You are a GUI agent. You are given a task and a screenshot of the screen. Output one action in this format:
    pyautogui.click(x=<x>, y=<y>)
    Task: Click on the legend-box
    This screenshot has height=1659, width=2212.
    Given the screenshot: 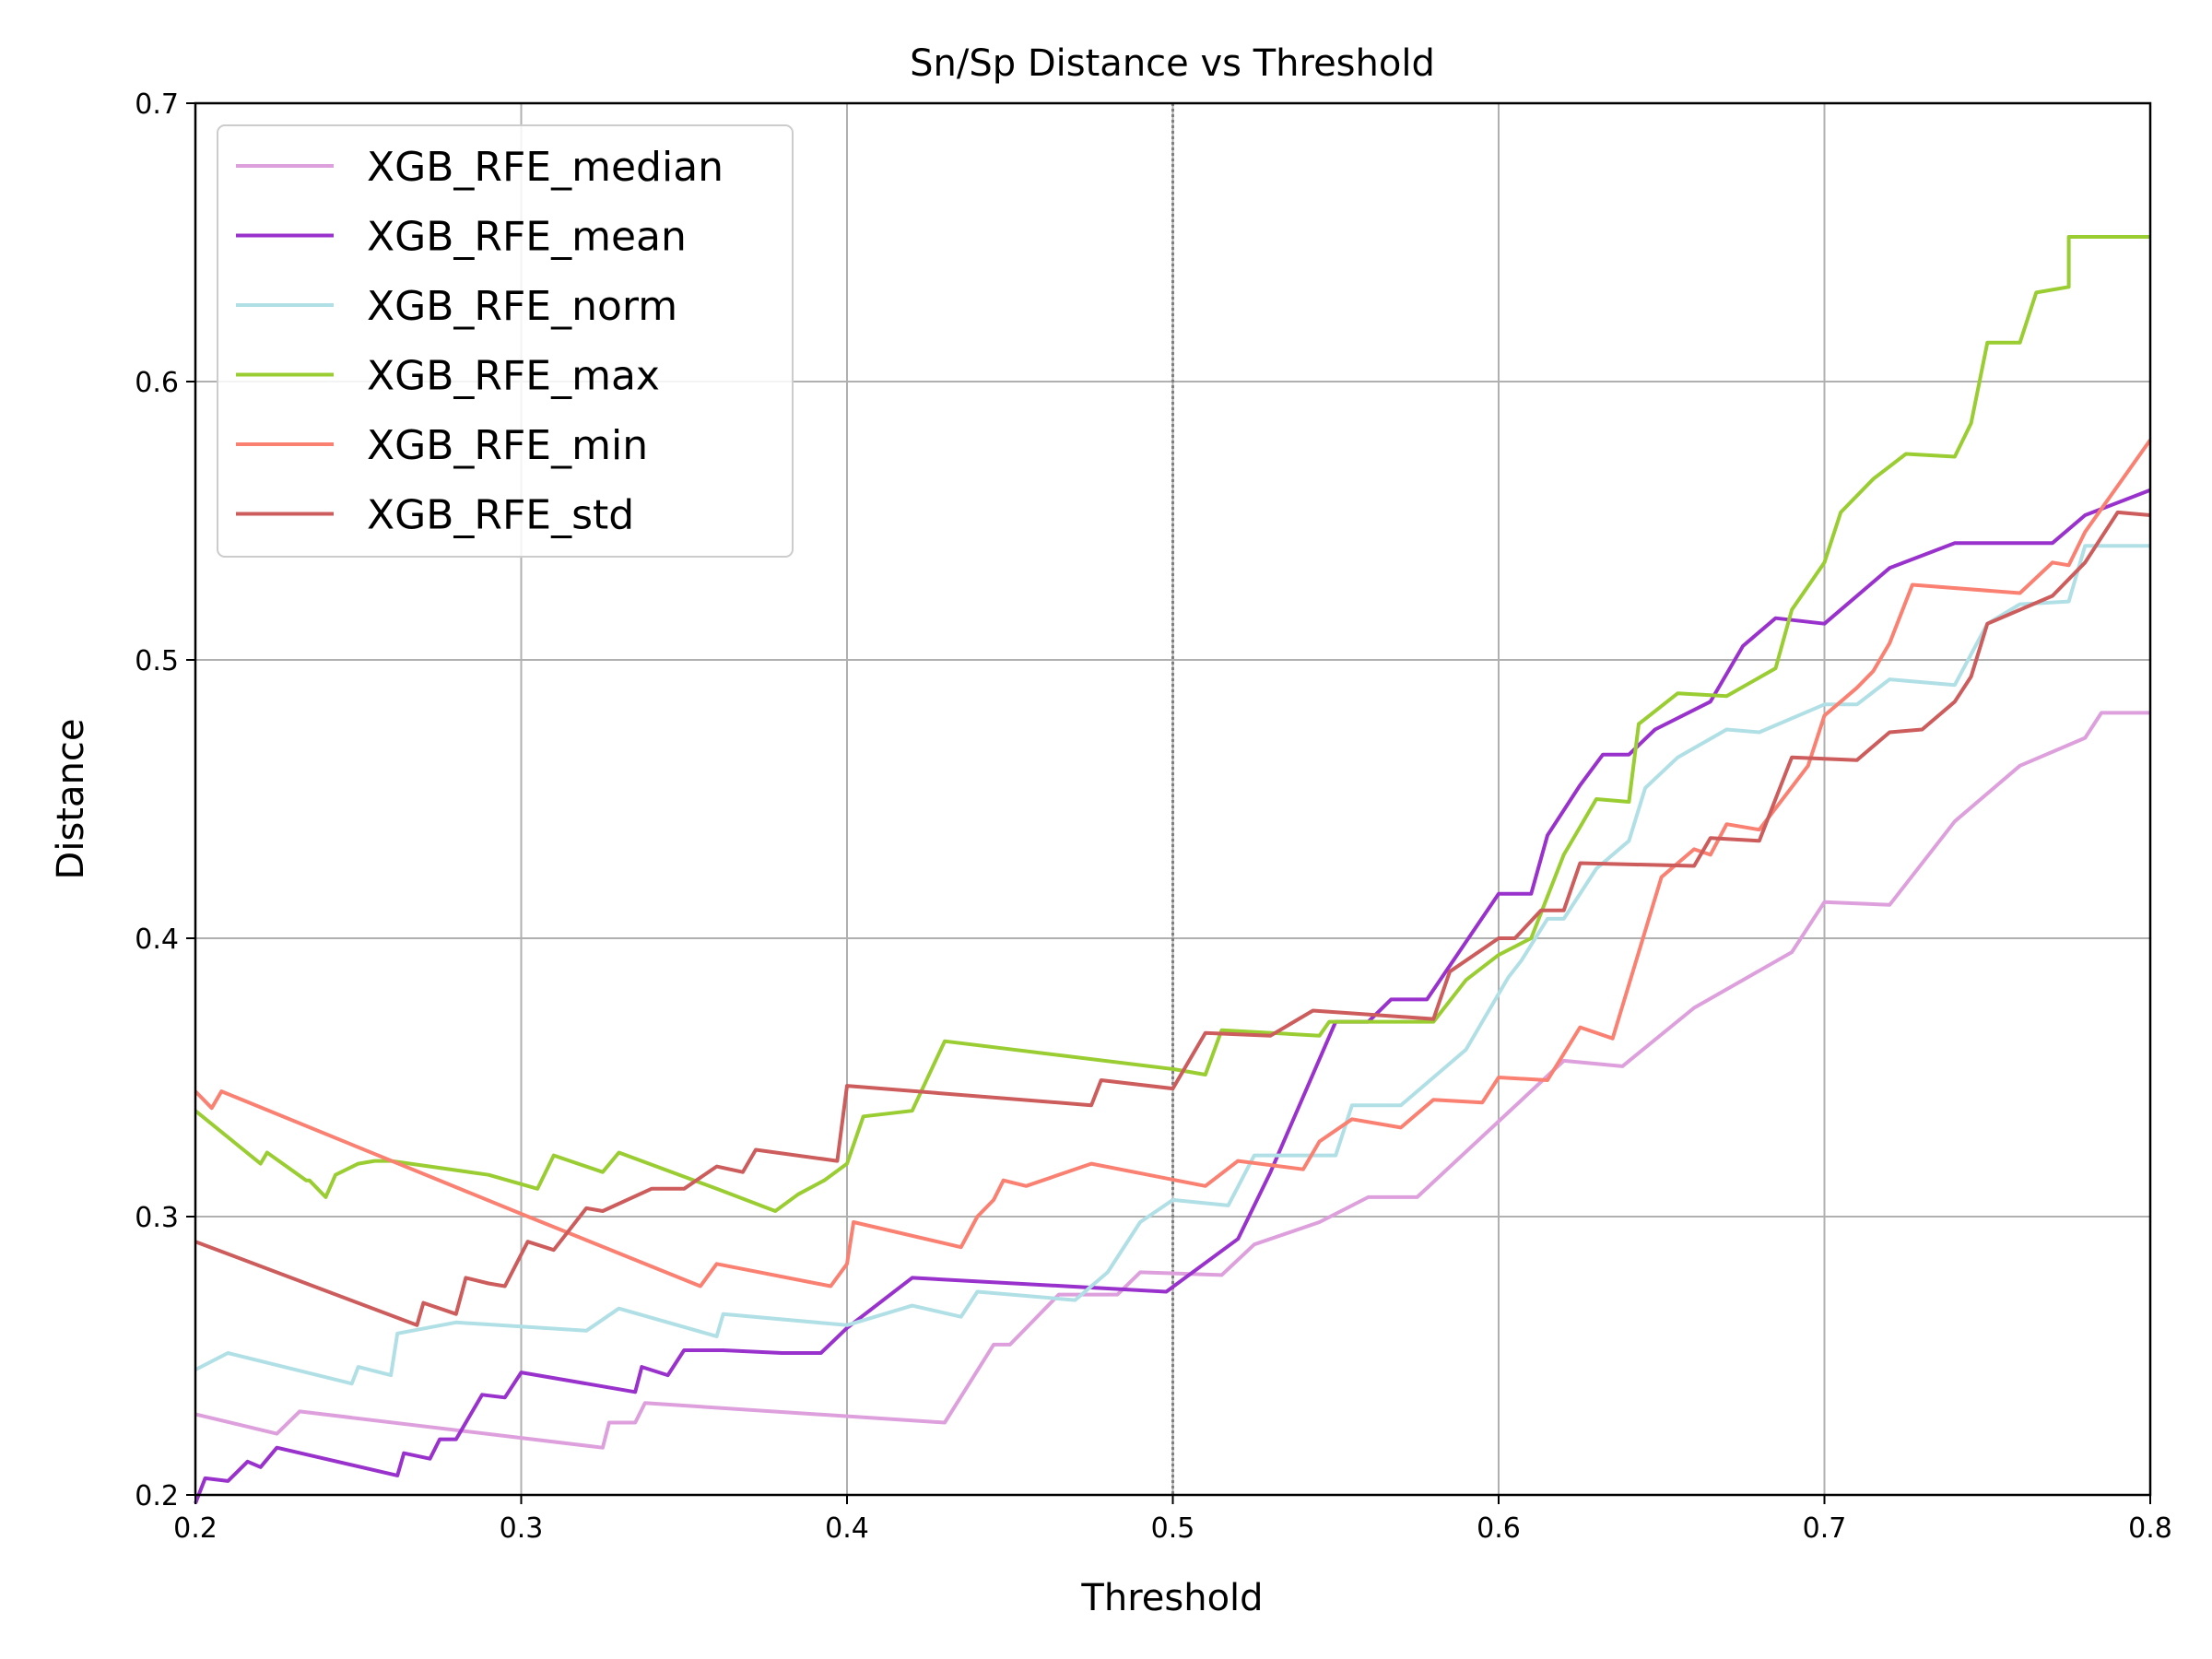 What is the action you would take?
    pyautogui.click(x=505, y=341)
    